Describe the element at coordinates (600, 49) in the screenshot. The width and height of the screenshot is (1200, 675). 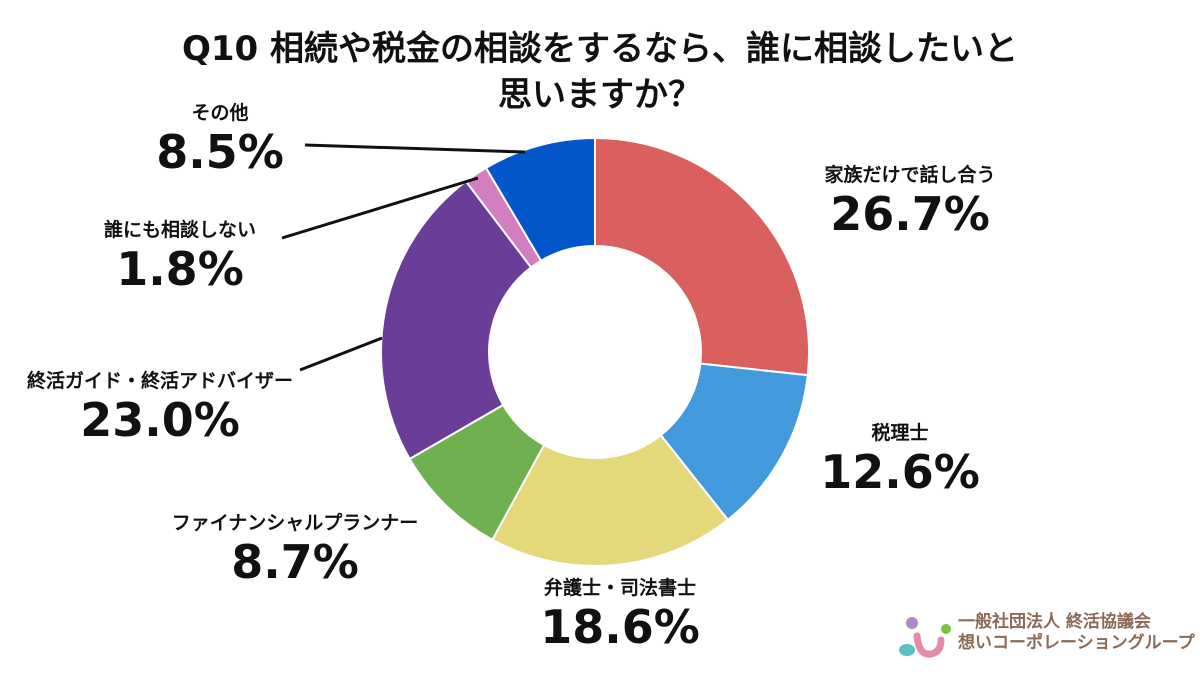
I see `title-line-1: Q10 相続や税金の相談をするなら、誰に相談したいと` at that location.